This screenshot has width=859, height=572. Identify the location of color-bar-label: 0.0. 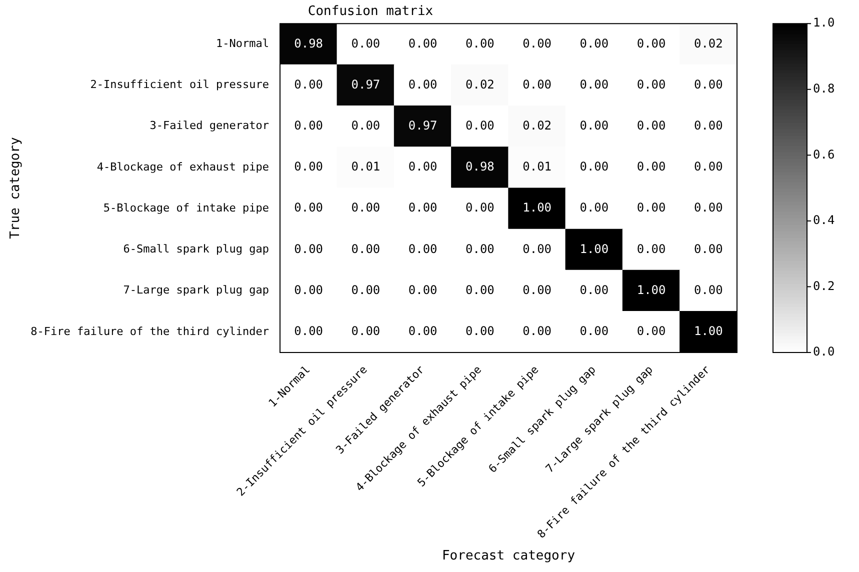
(824, 351).